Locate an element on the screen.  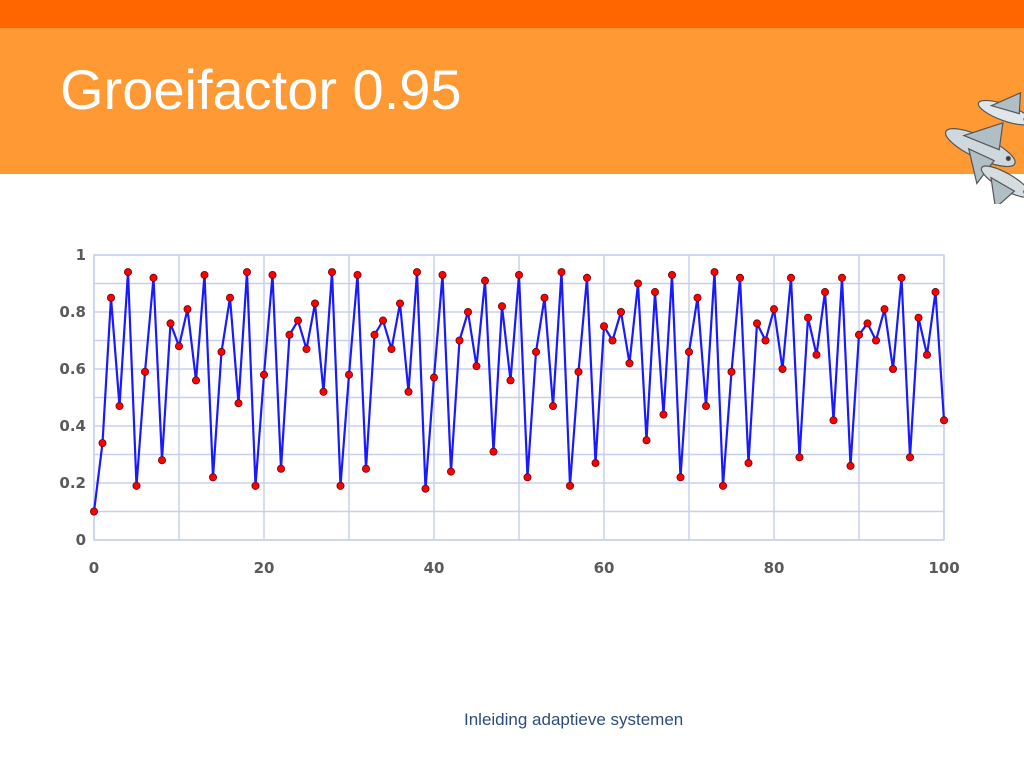
x-tick-label: 80 is located at coordinates (774, 568).